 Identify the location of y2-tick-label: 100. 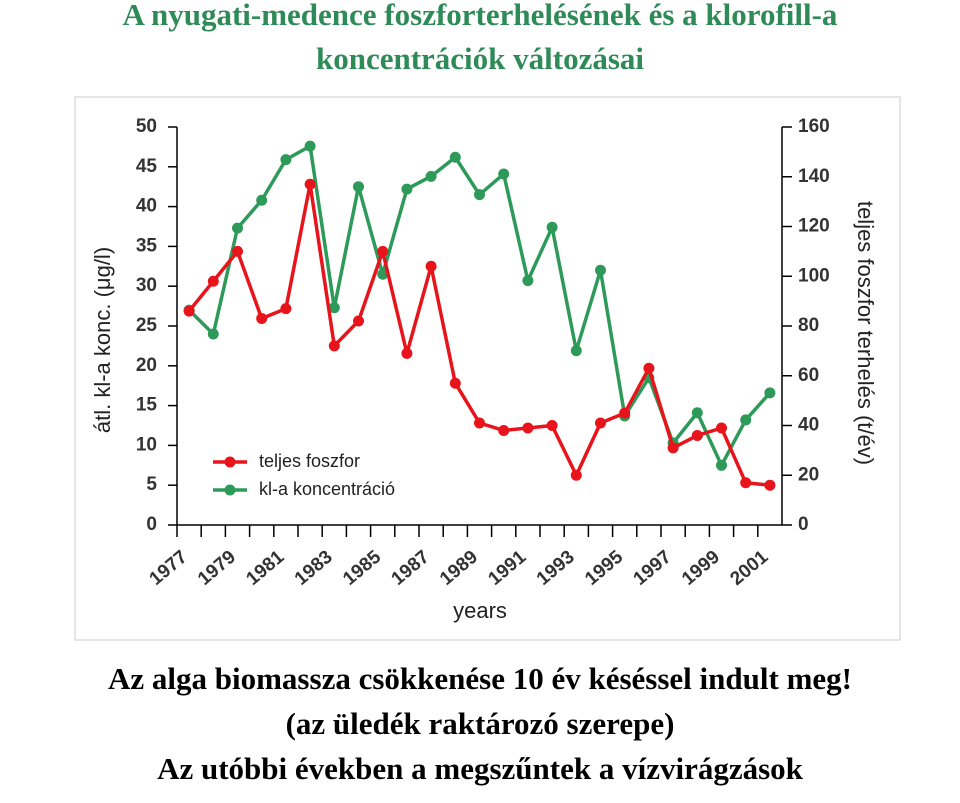
(814, 275).